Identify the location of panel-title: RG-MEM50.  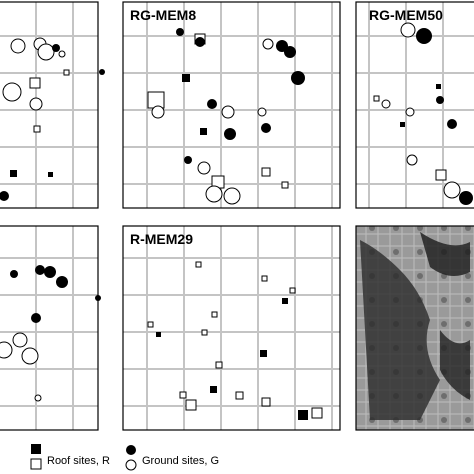
(406, 15).